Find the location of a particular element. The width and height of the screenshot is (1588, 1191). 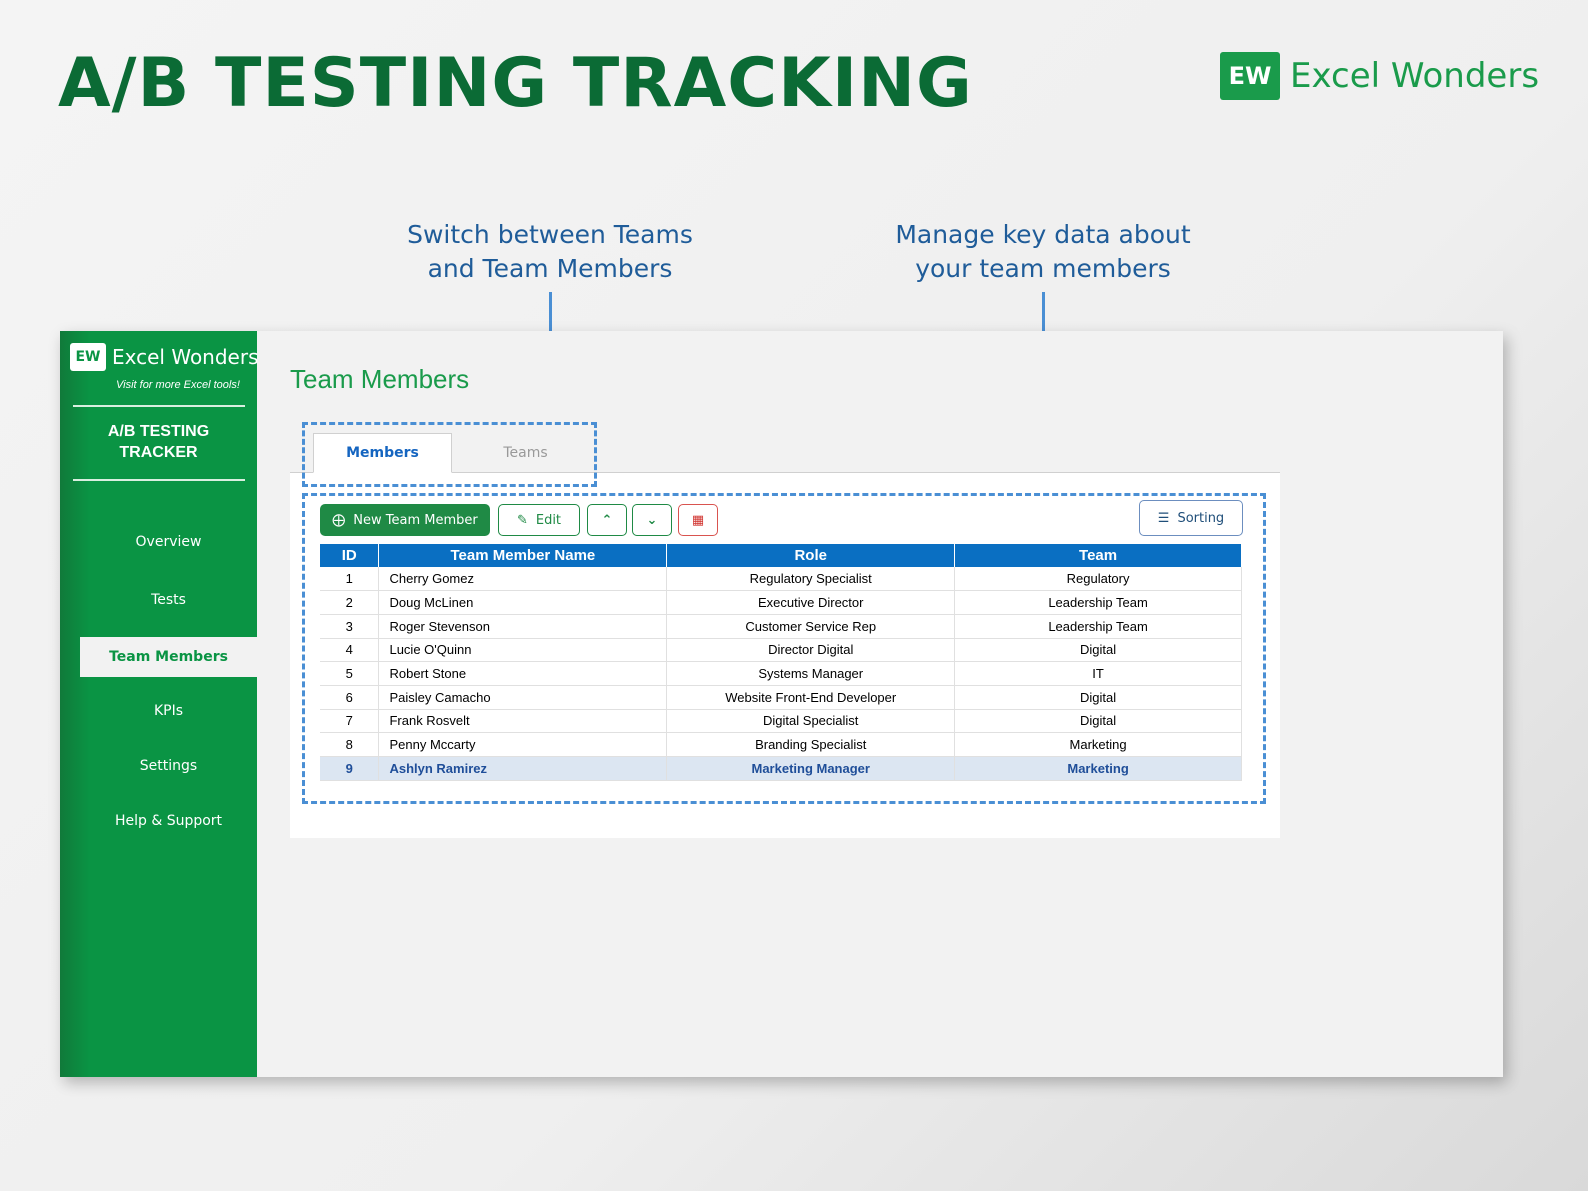

cell-id: 1 is located at coordinates (350, 579).